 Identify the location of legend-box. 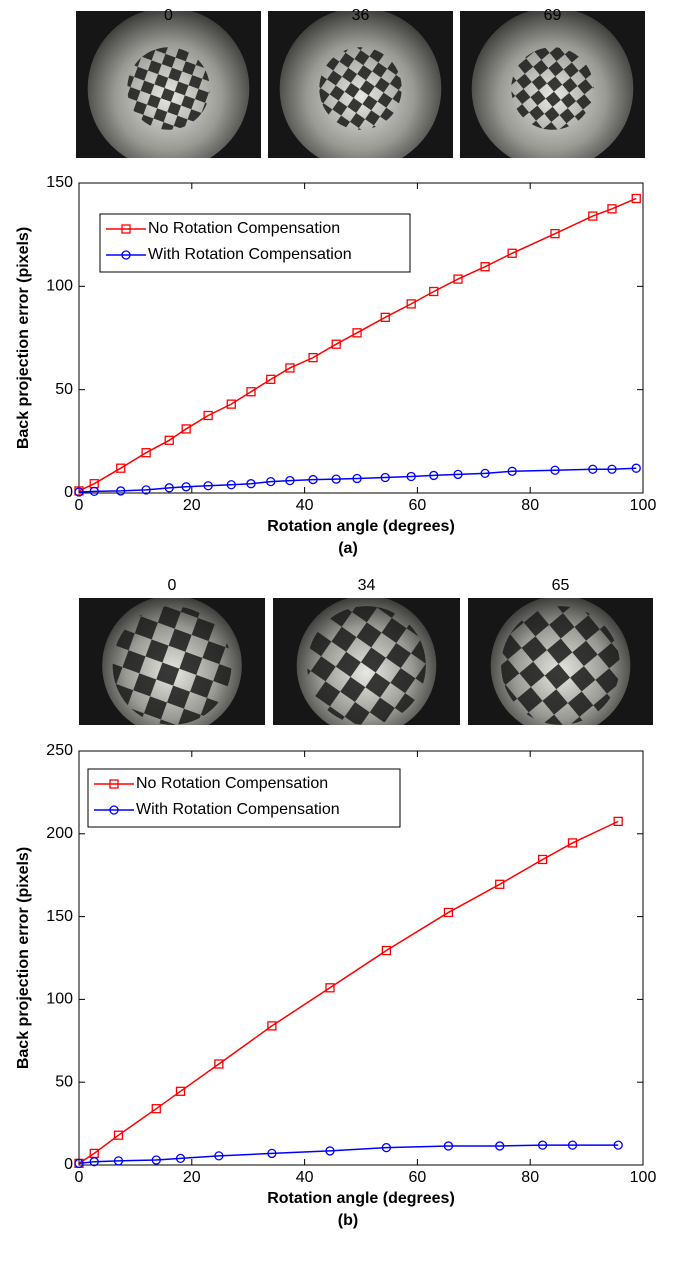
(244, 798).